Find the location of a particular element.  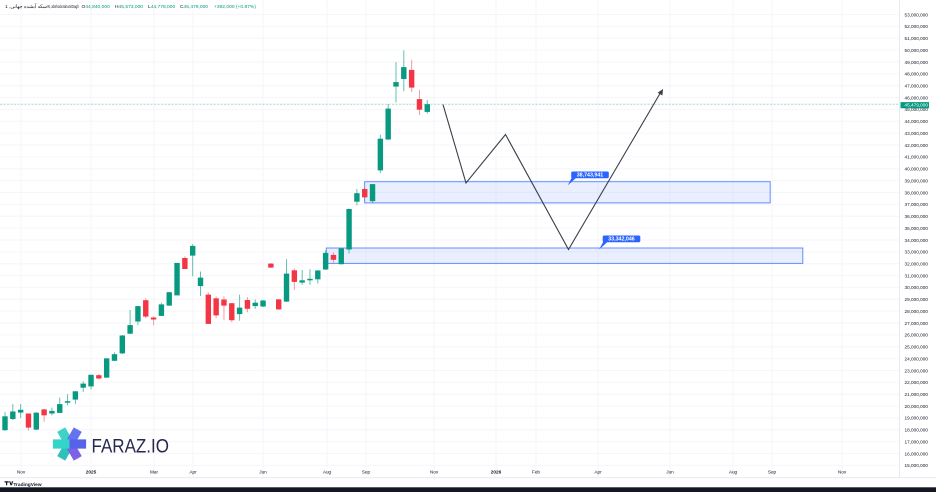

svg-text: 21,000,000 is located at coordinates (917, 394).